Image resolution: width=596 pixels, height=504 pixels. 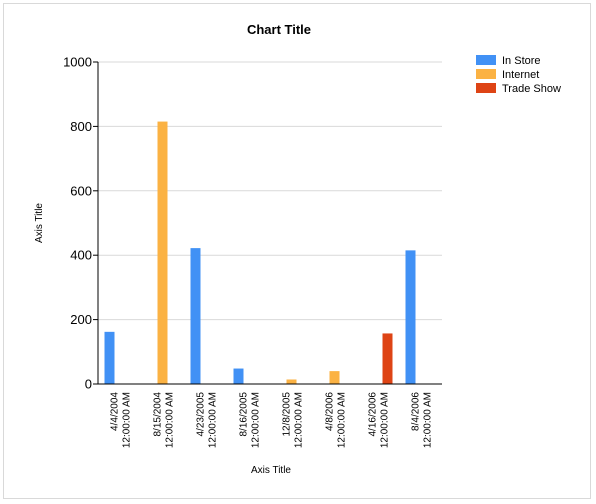 What do you see at coordinates (88, 384) in the screenshot?
I see `y-tick-label: 0` at bounding box center [88, 384].